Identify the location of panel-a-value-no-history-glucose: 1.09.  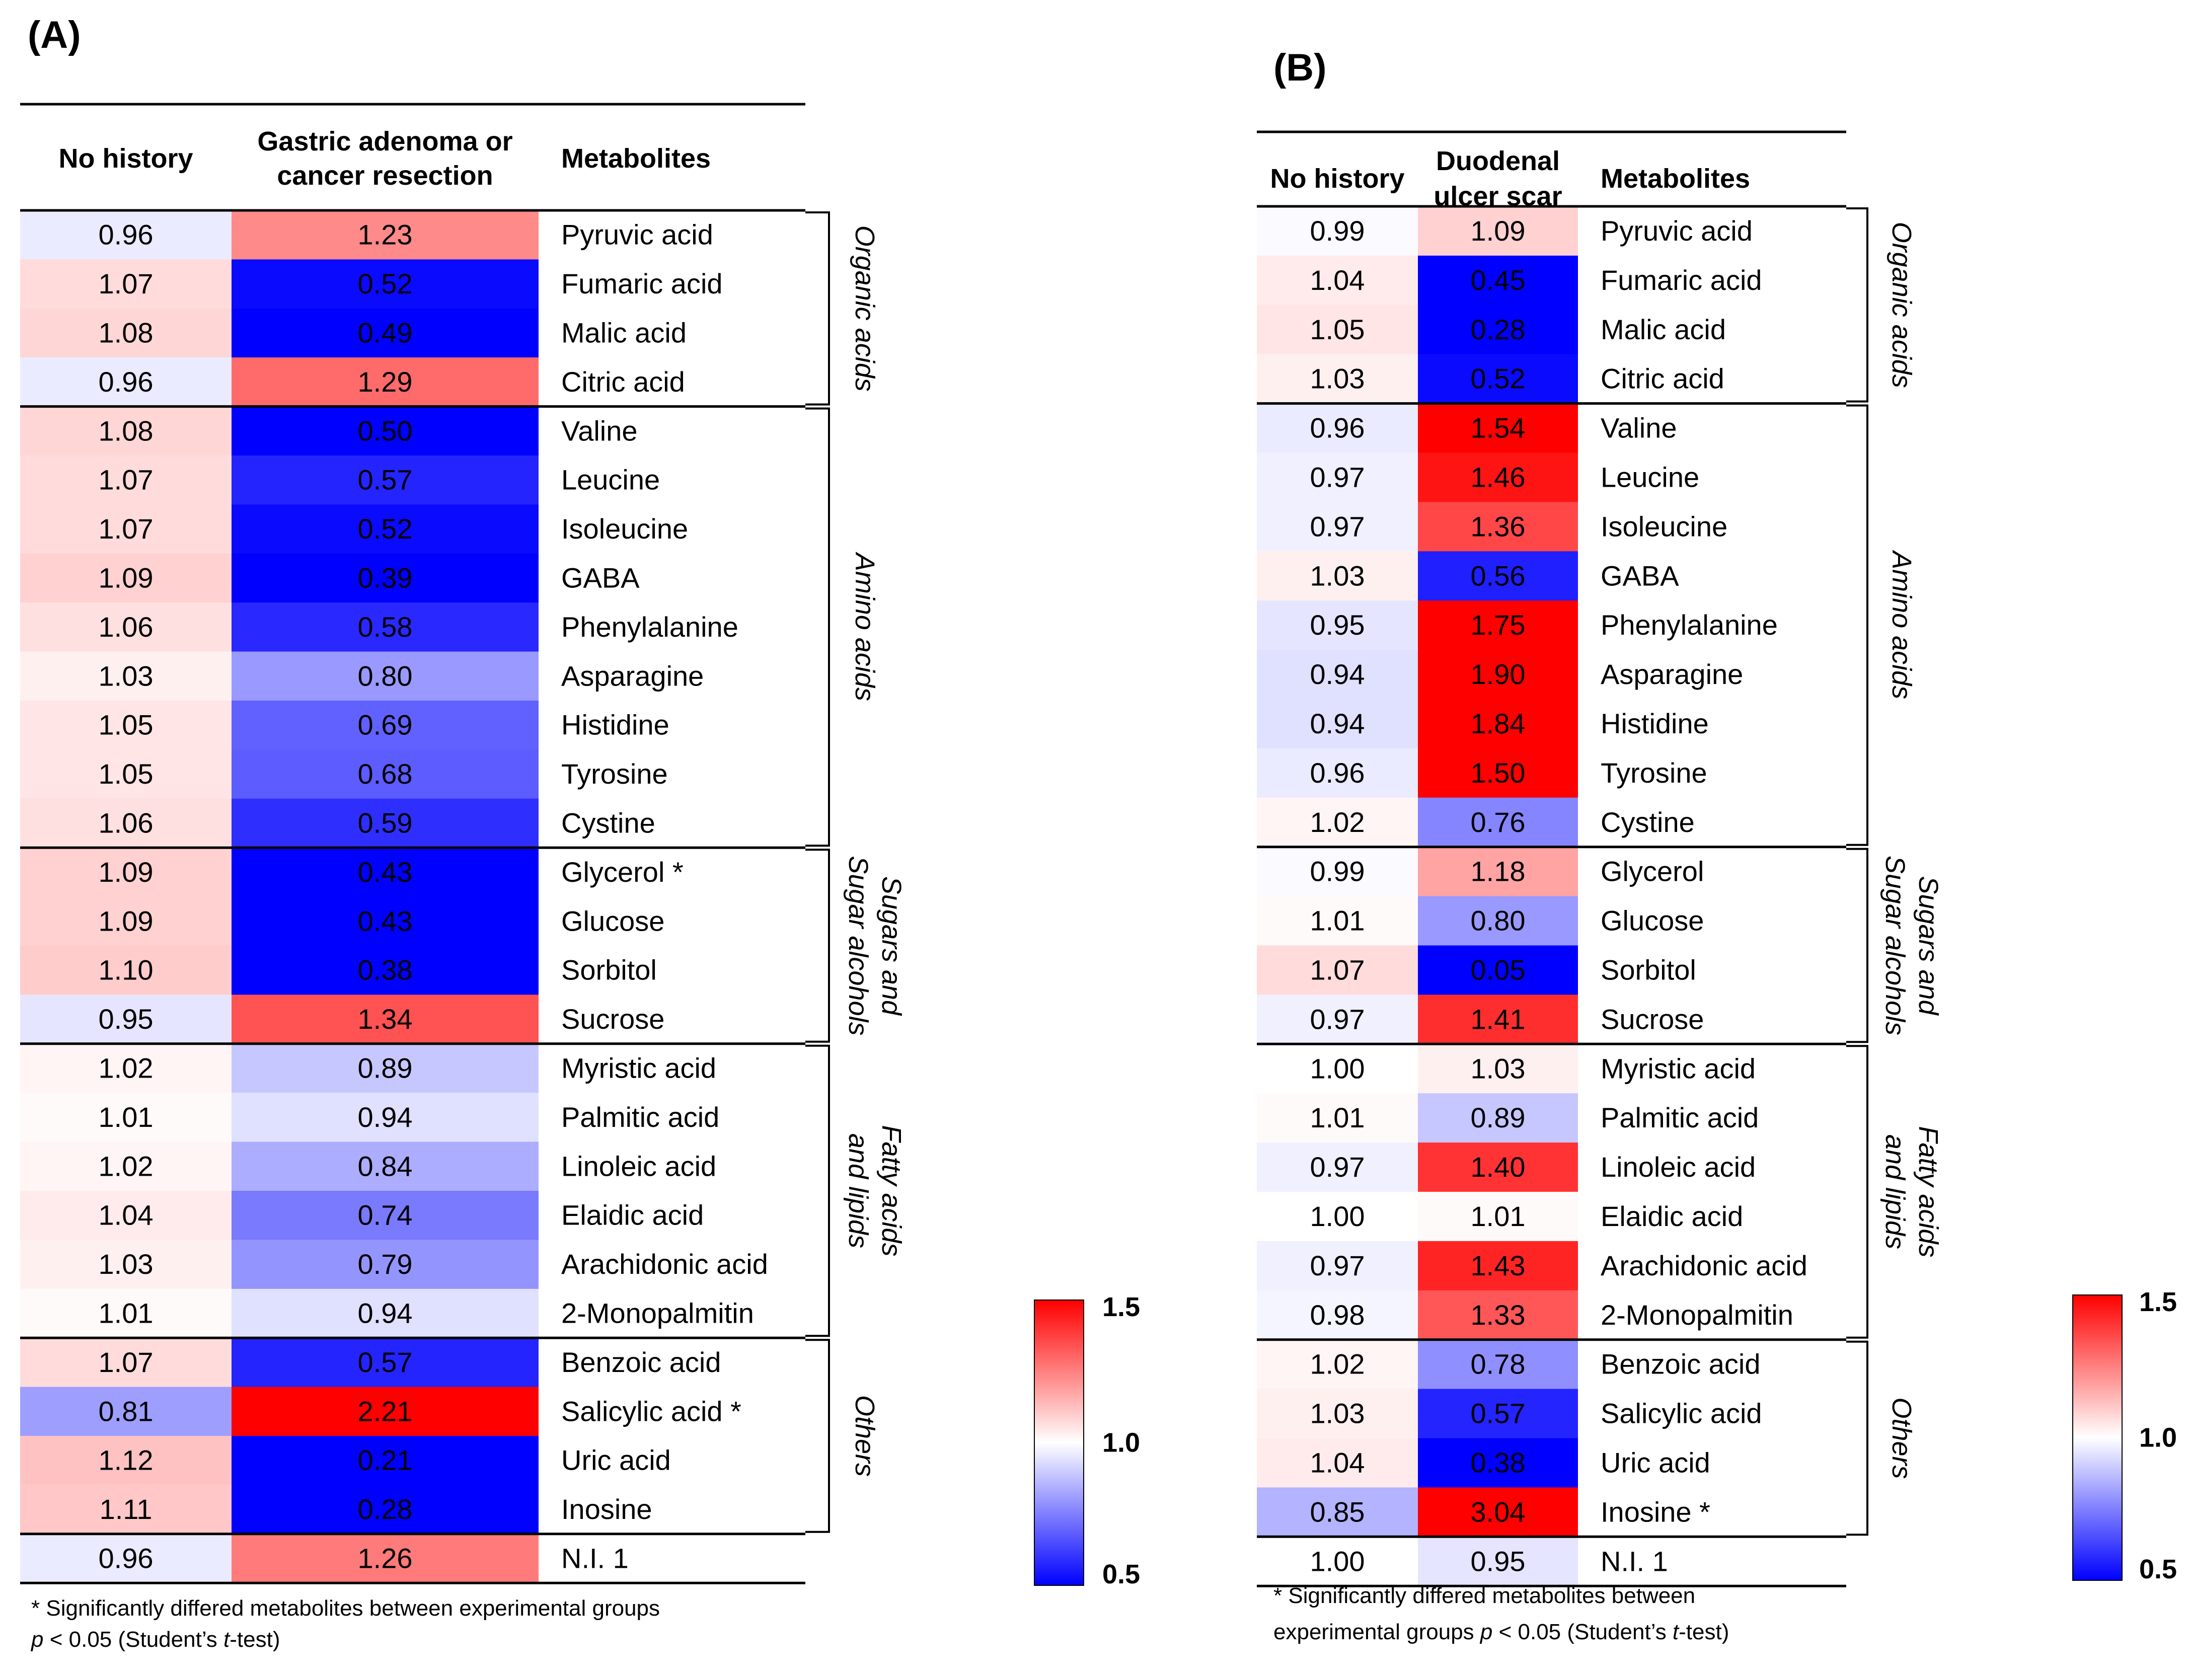
(126, 921).